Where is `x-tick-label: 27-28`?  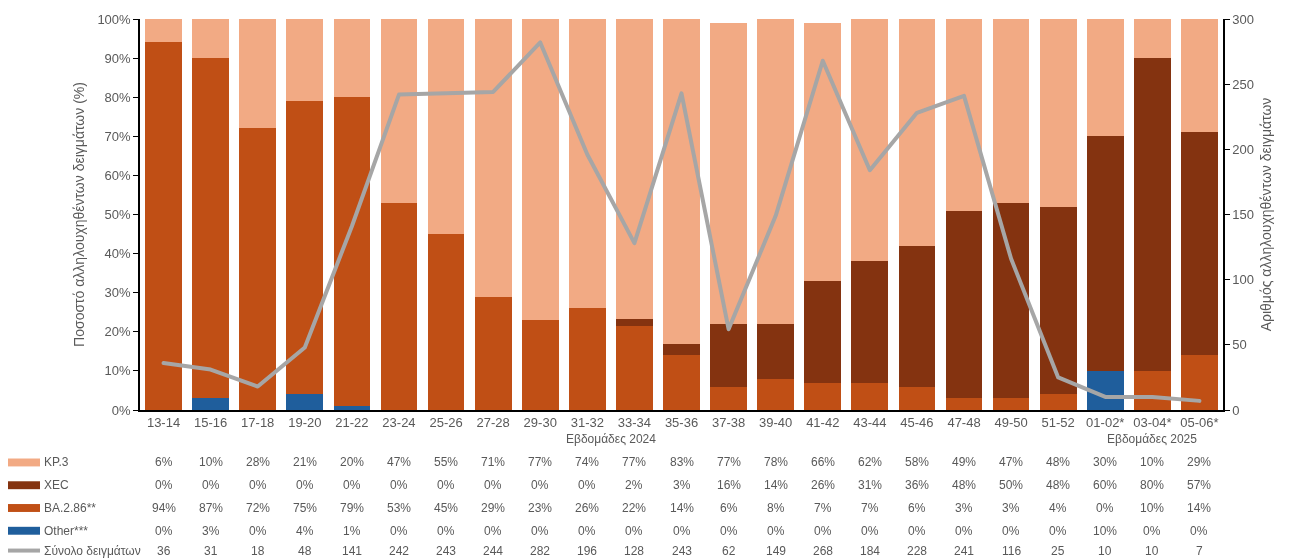 x-tick-label: 27-28 is located at coordinates (493, 423).